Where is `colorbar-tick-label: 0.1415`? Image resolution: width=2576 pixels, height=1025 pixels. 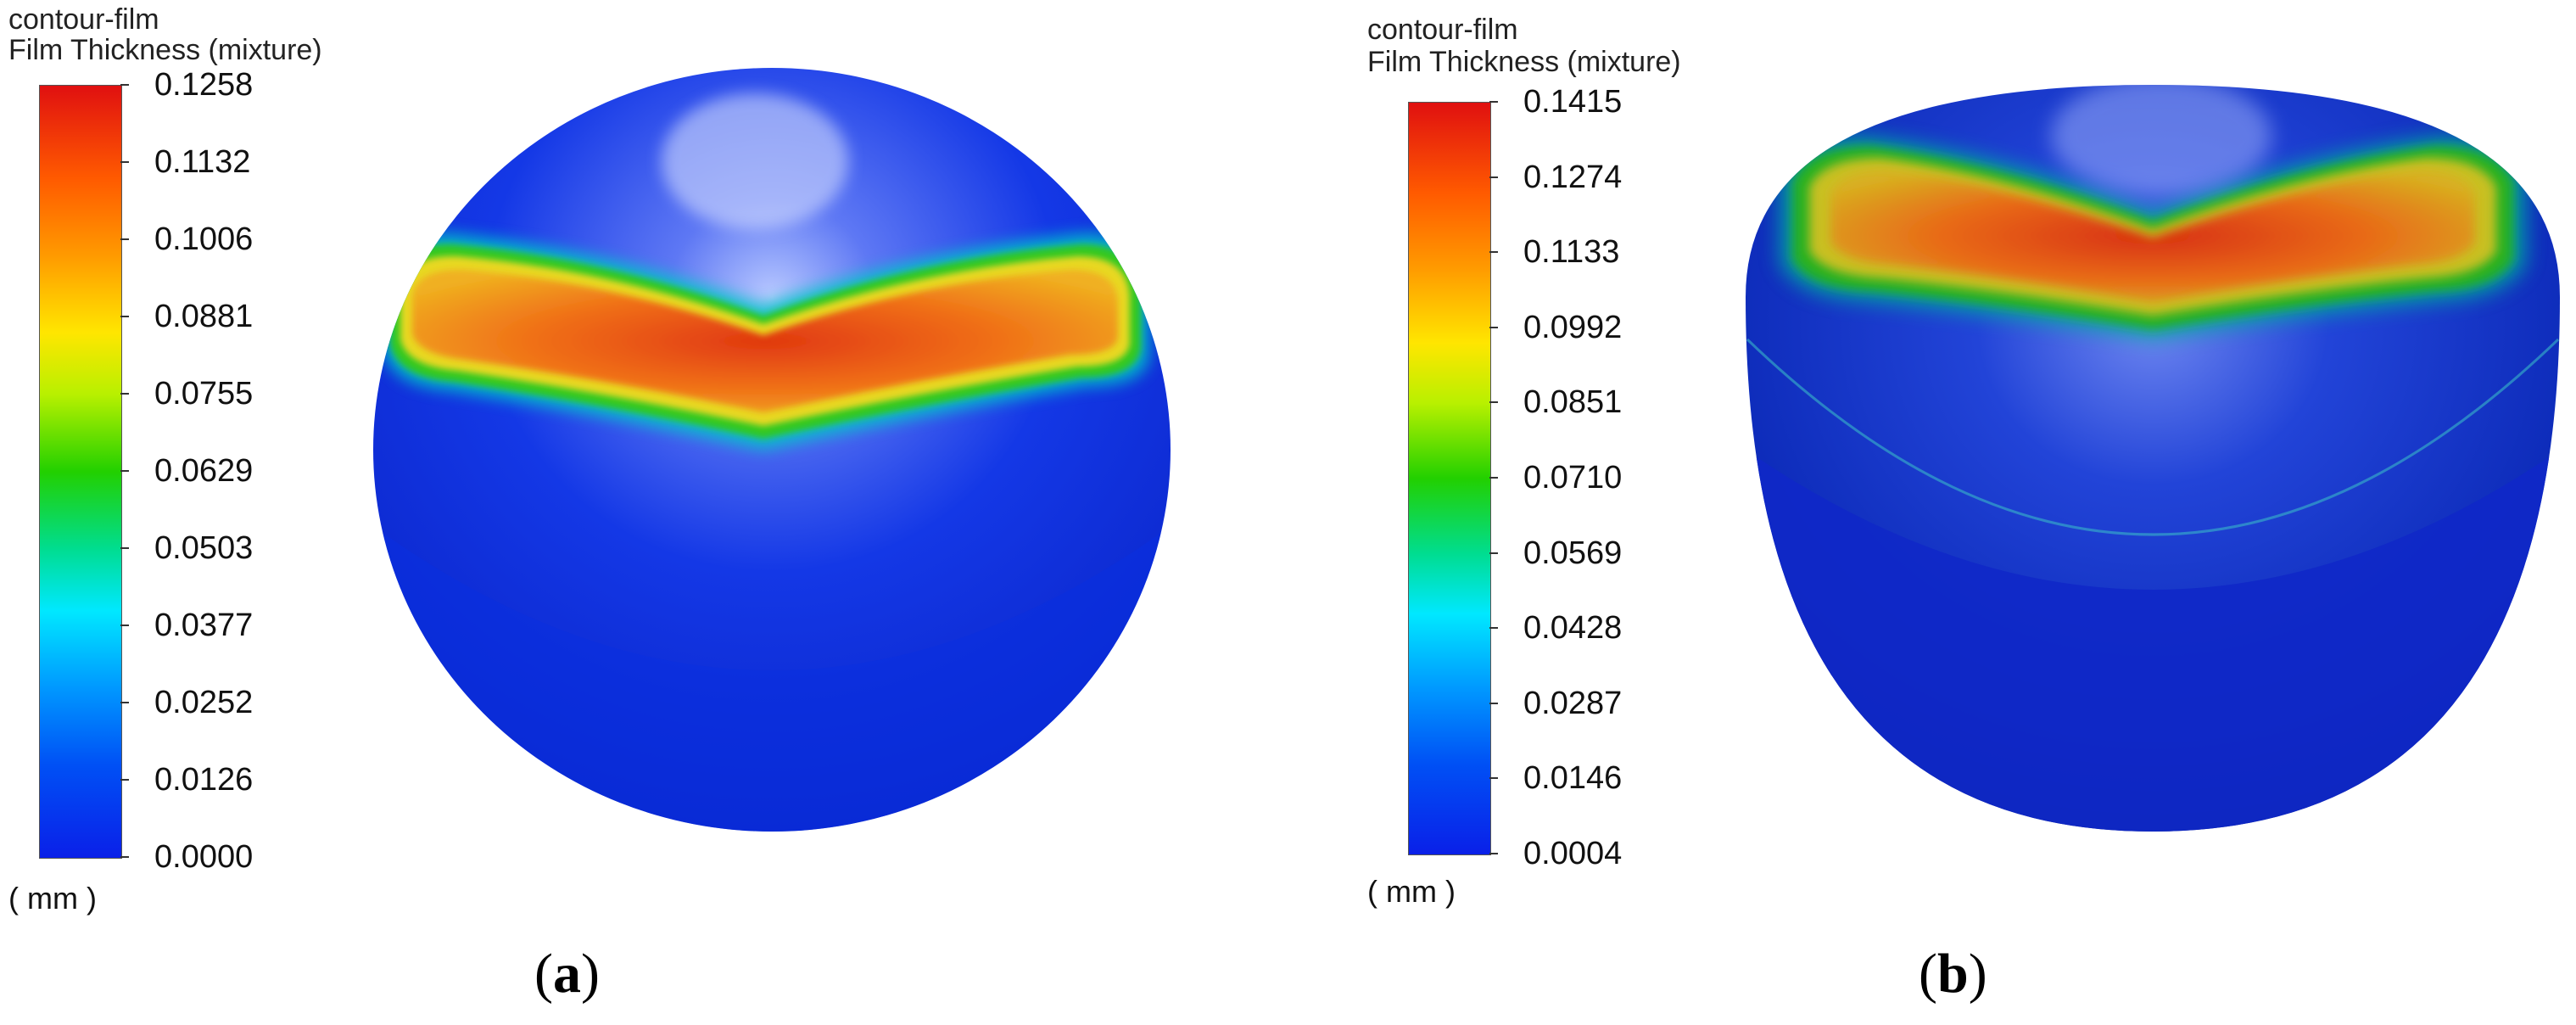 colorbar-tick-label: 0.1415 is located at coordinates (1573, 102).